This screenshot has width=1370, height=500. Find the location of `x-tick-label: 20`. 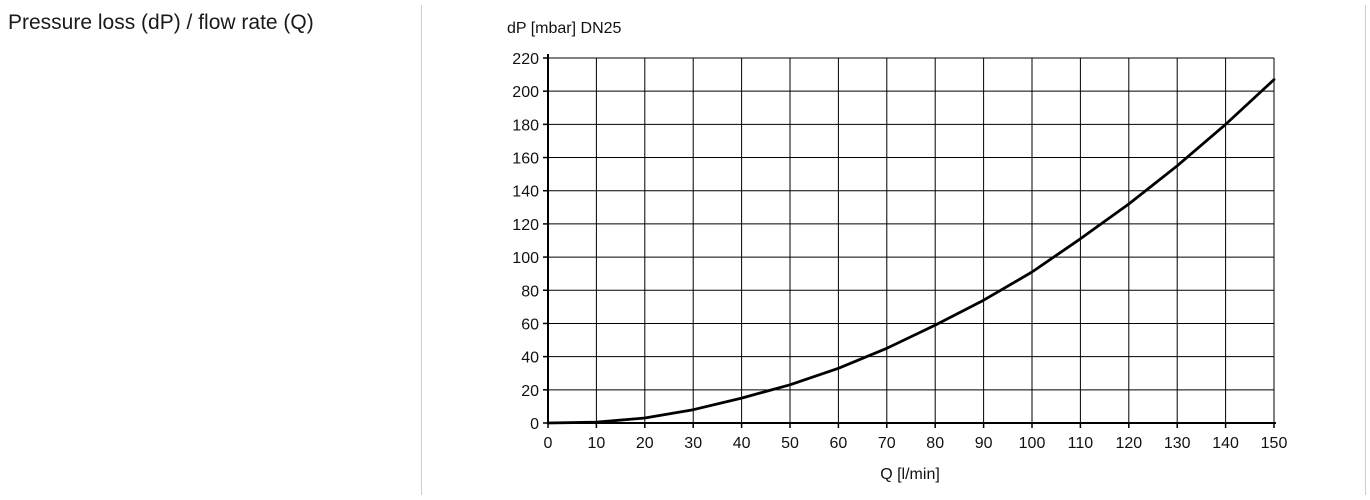

x-tick-label: 20 is located at coordinates (645, 443).